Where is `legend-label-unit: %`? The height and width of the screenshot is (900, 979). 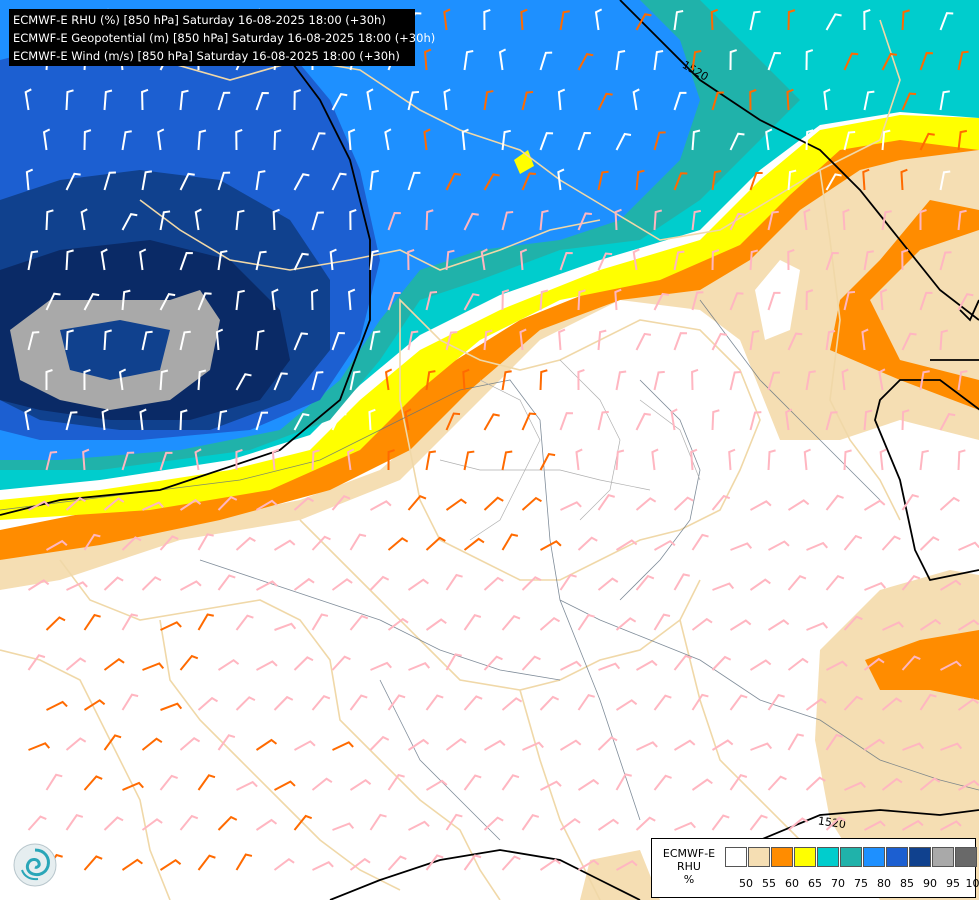
legend-label-unit: % is located at coordinates (689, 879).